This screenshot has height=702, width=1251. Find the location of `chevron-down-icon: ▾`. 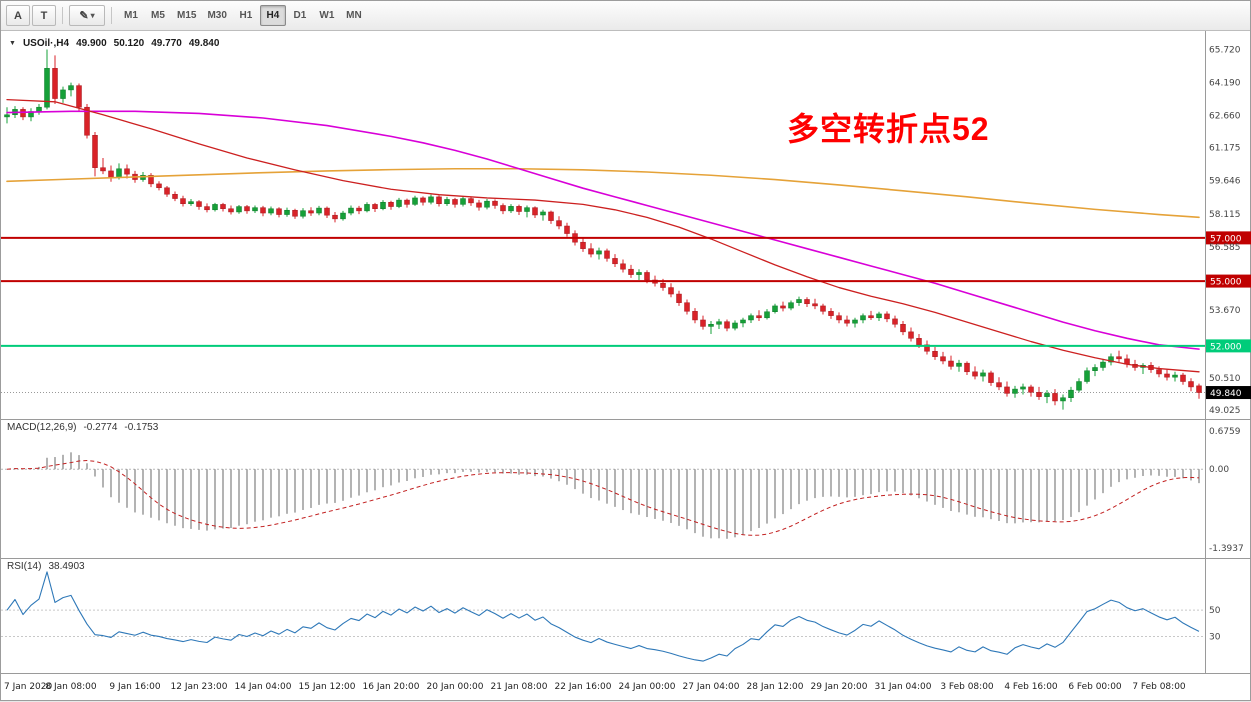

chevron-down-icon: ▾ is located at coordinates (92, 15).